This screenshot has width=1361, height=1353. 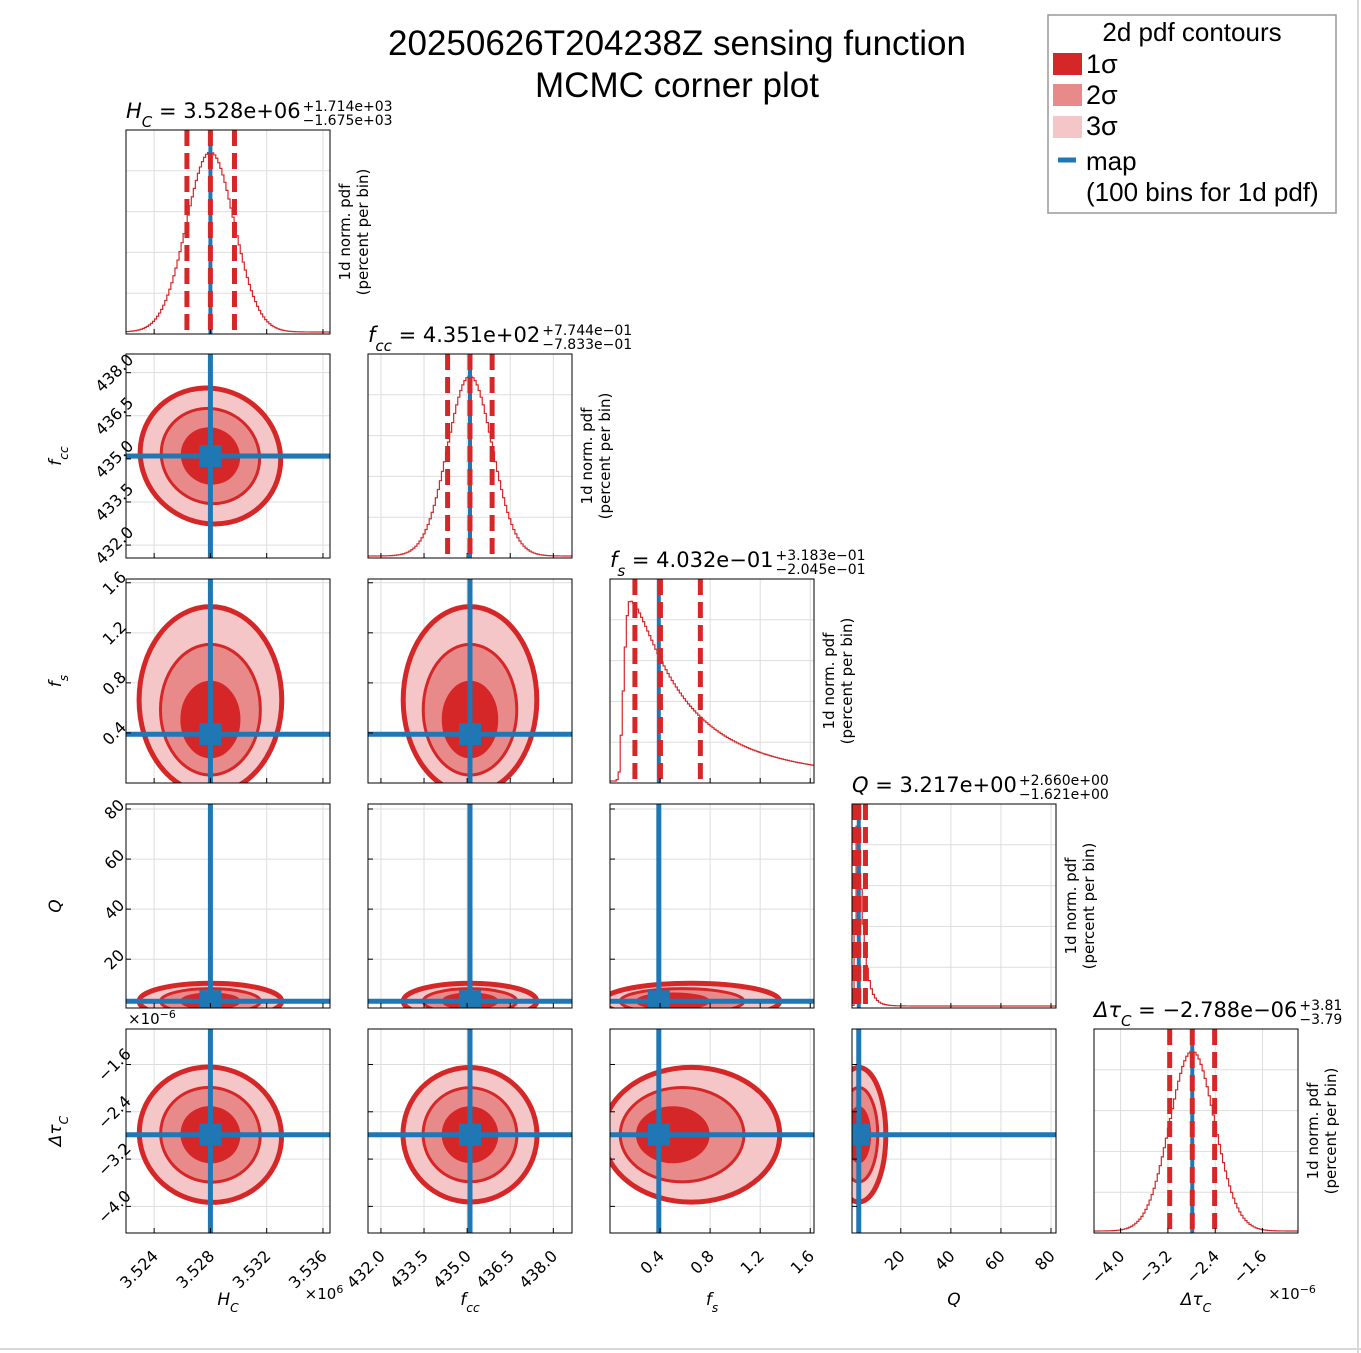 What do you see at coordinates (1064, 781) in the screenshot?
I see `param-title-plus: +2.660e+00` at bounding box center [1064, 781].